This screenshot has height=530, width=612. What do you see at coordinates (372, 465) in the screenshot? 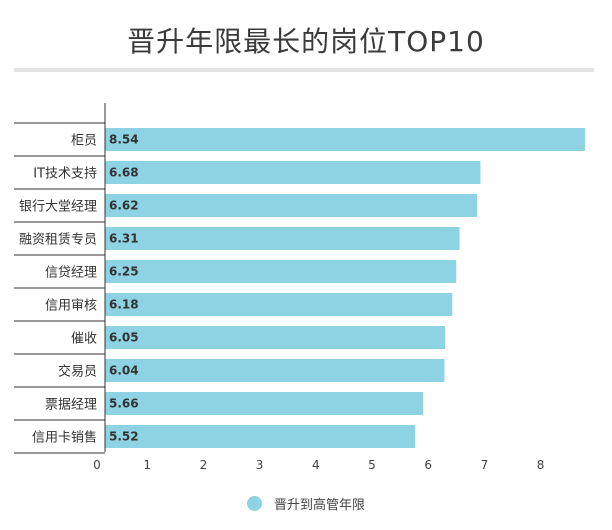
I see `x-tick-label: 5` at bounding box center [372, 465].